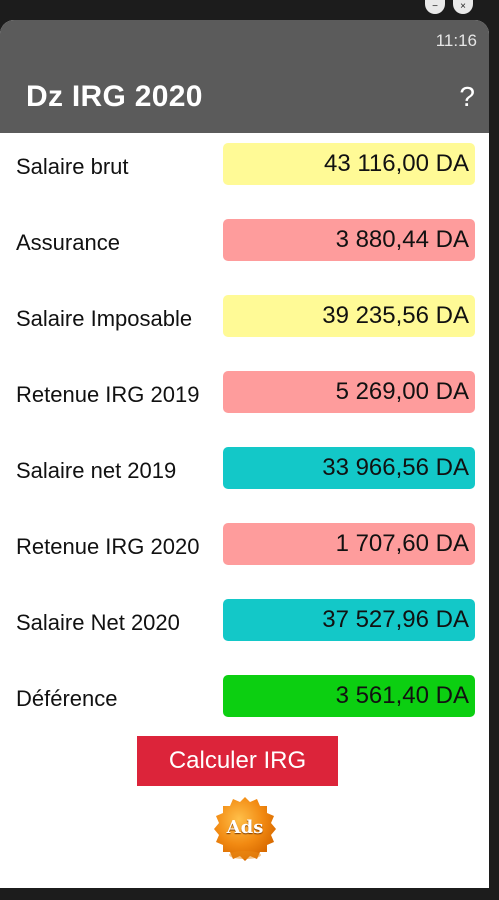  Describe the element at coordinates (108, 394) in the screenshot. I see `row-label: Retenue IRG 2019` at that location.